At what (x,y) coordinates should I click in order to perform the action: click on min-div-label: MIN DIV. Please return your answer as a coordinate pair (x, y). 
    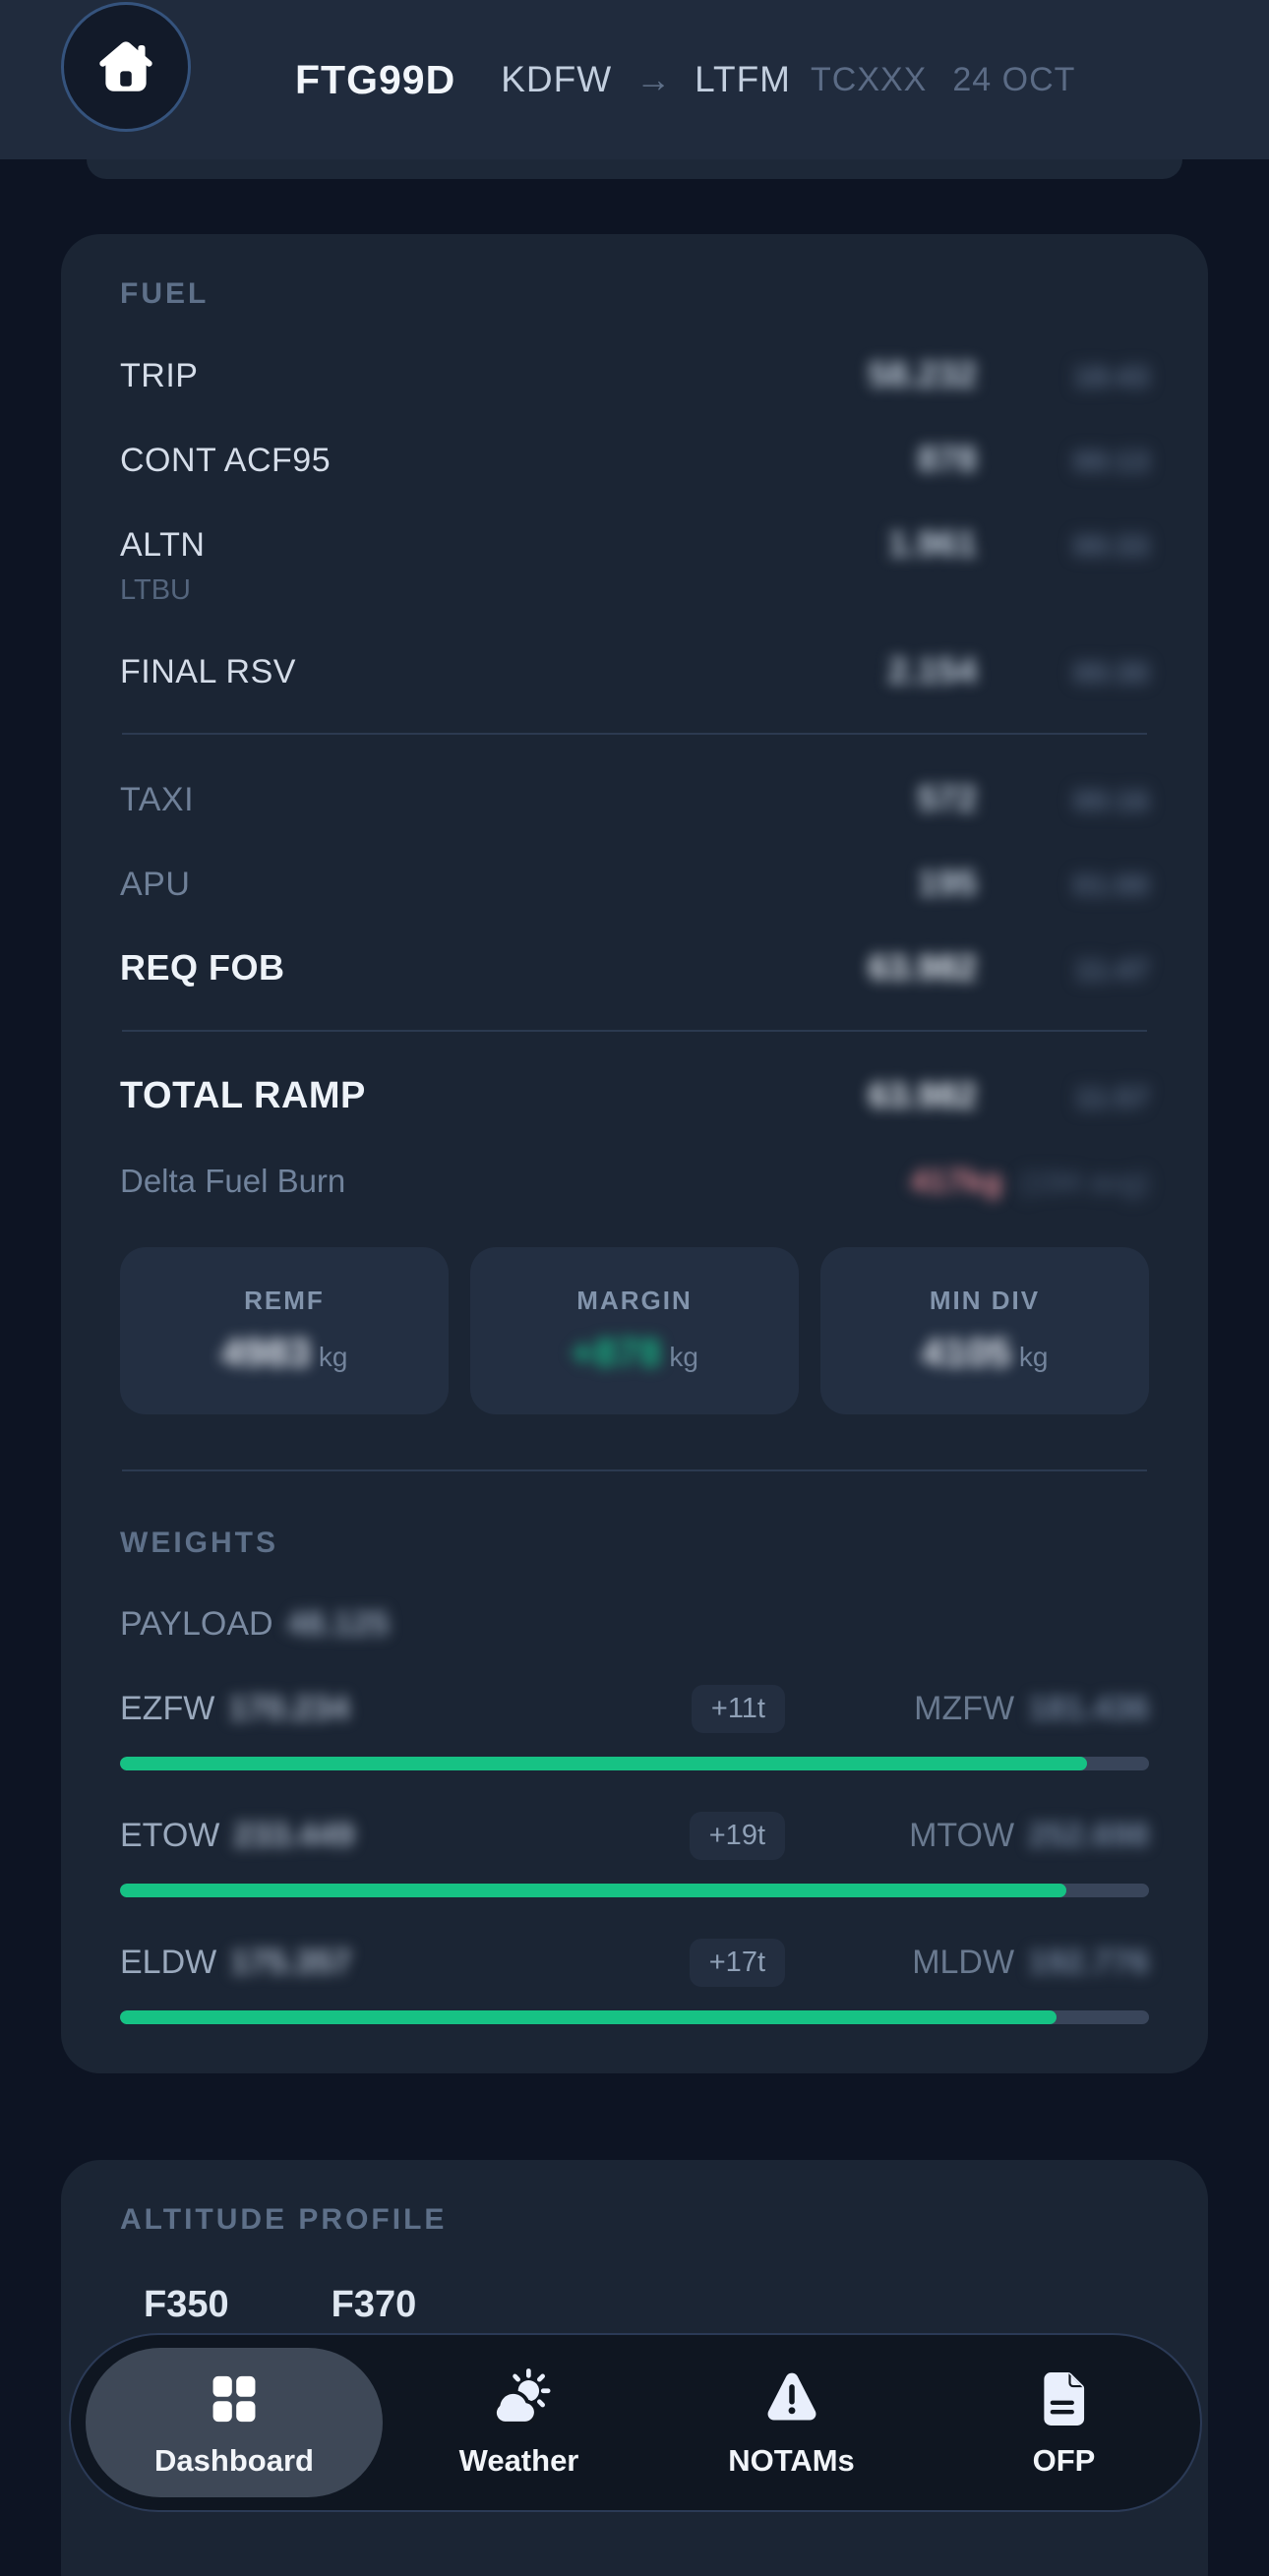
    Looking at the image, I should click on (985, 1300).